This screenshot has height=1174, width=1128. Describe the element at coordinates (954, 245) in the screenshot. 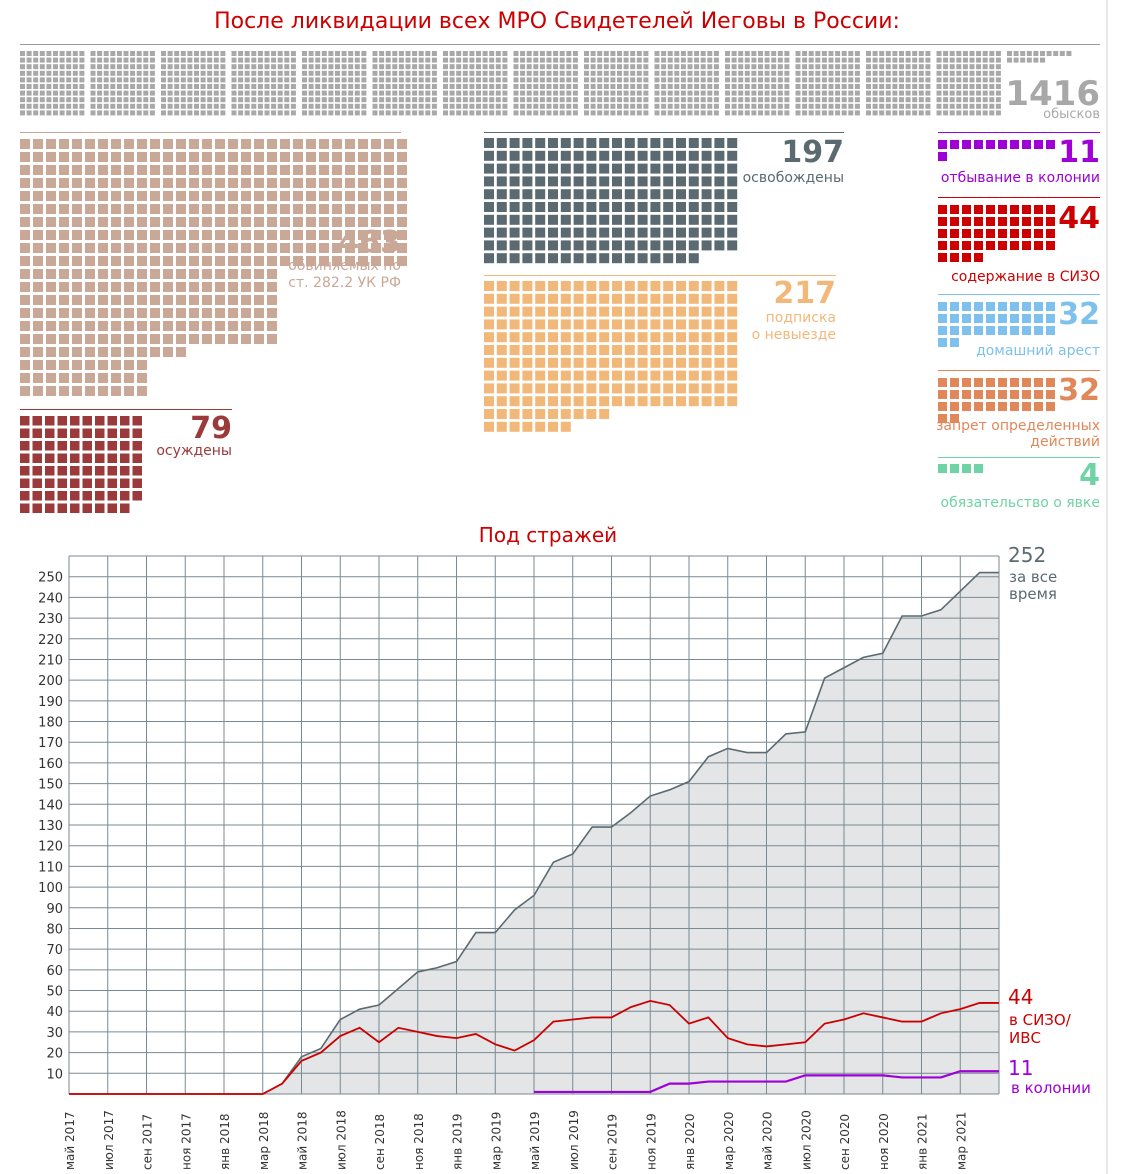

I see `detention-square` at that location.